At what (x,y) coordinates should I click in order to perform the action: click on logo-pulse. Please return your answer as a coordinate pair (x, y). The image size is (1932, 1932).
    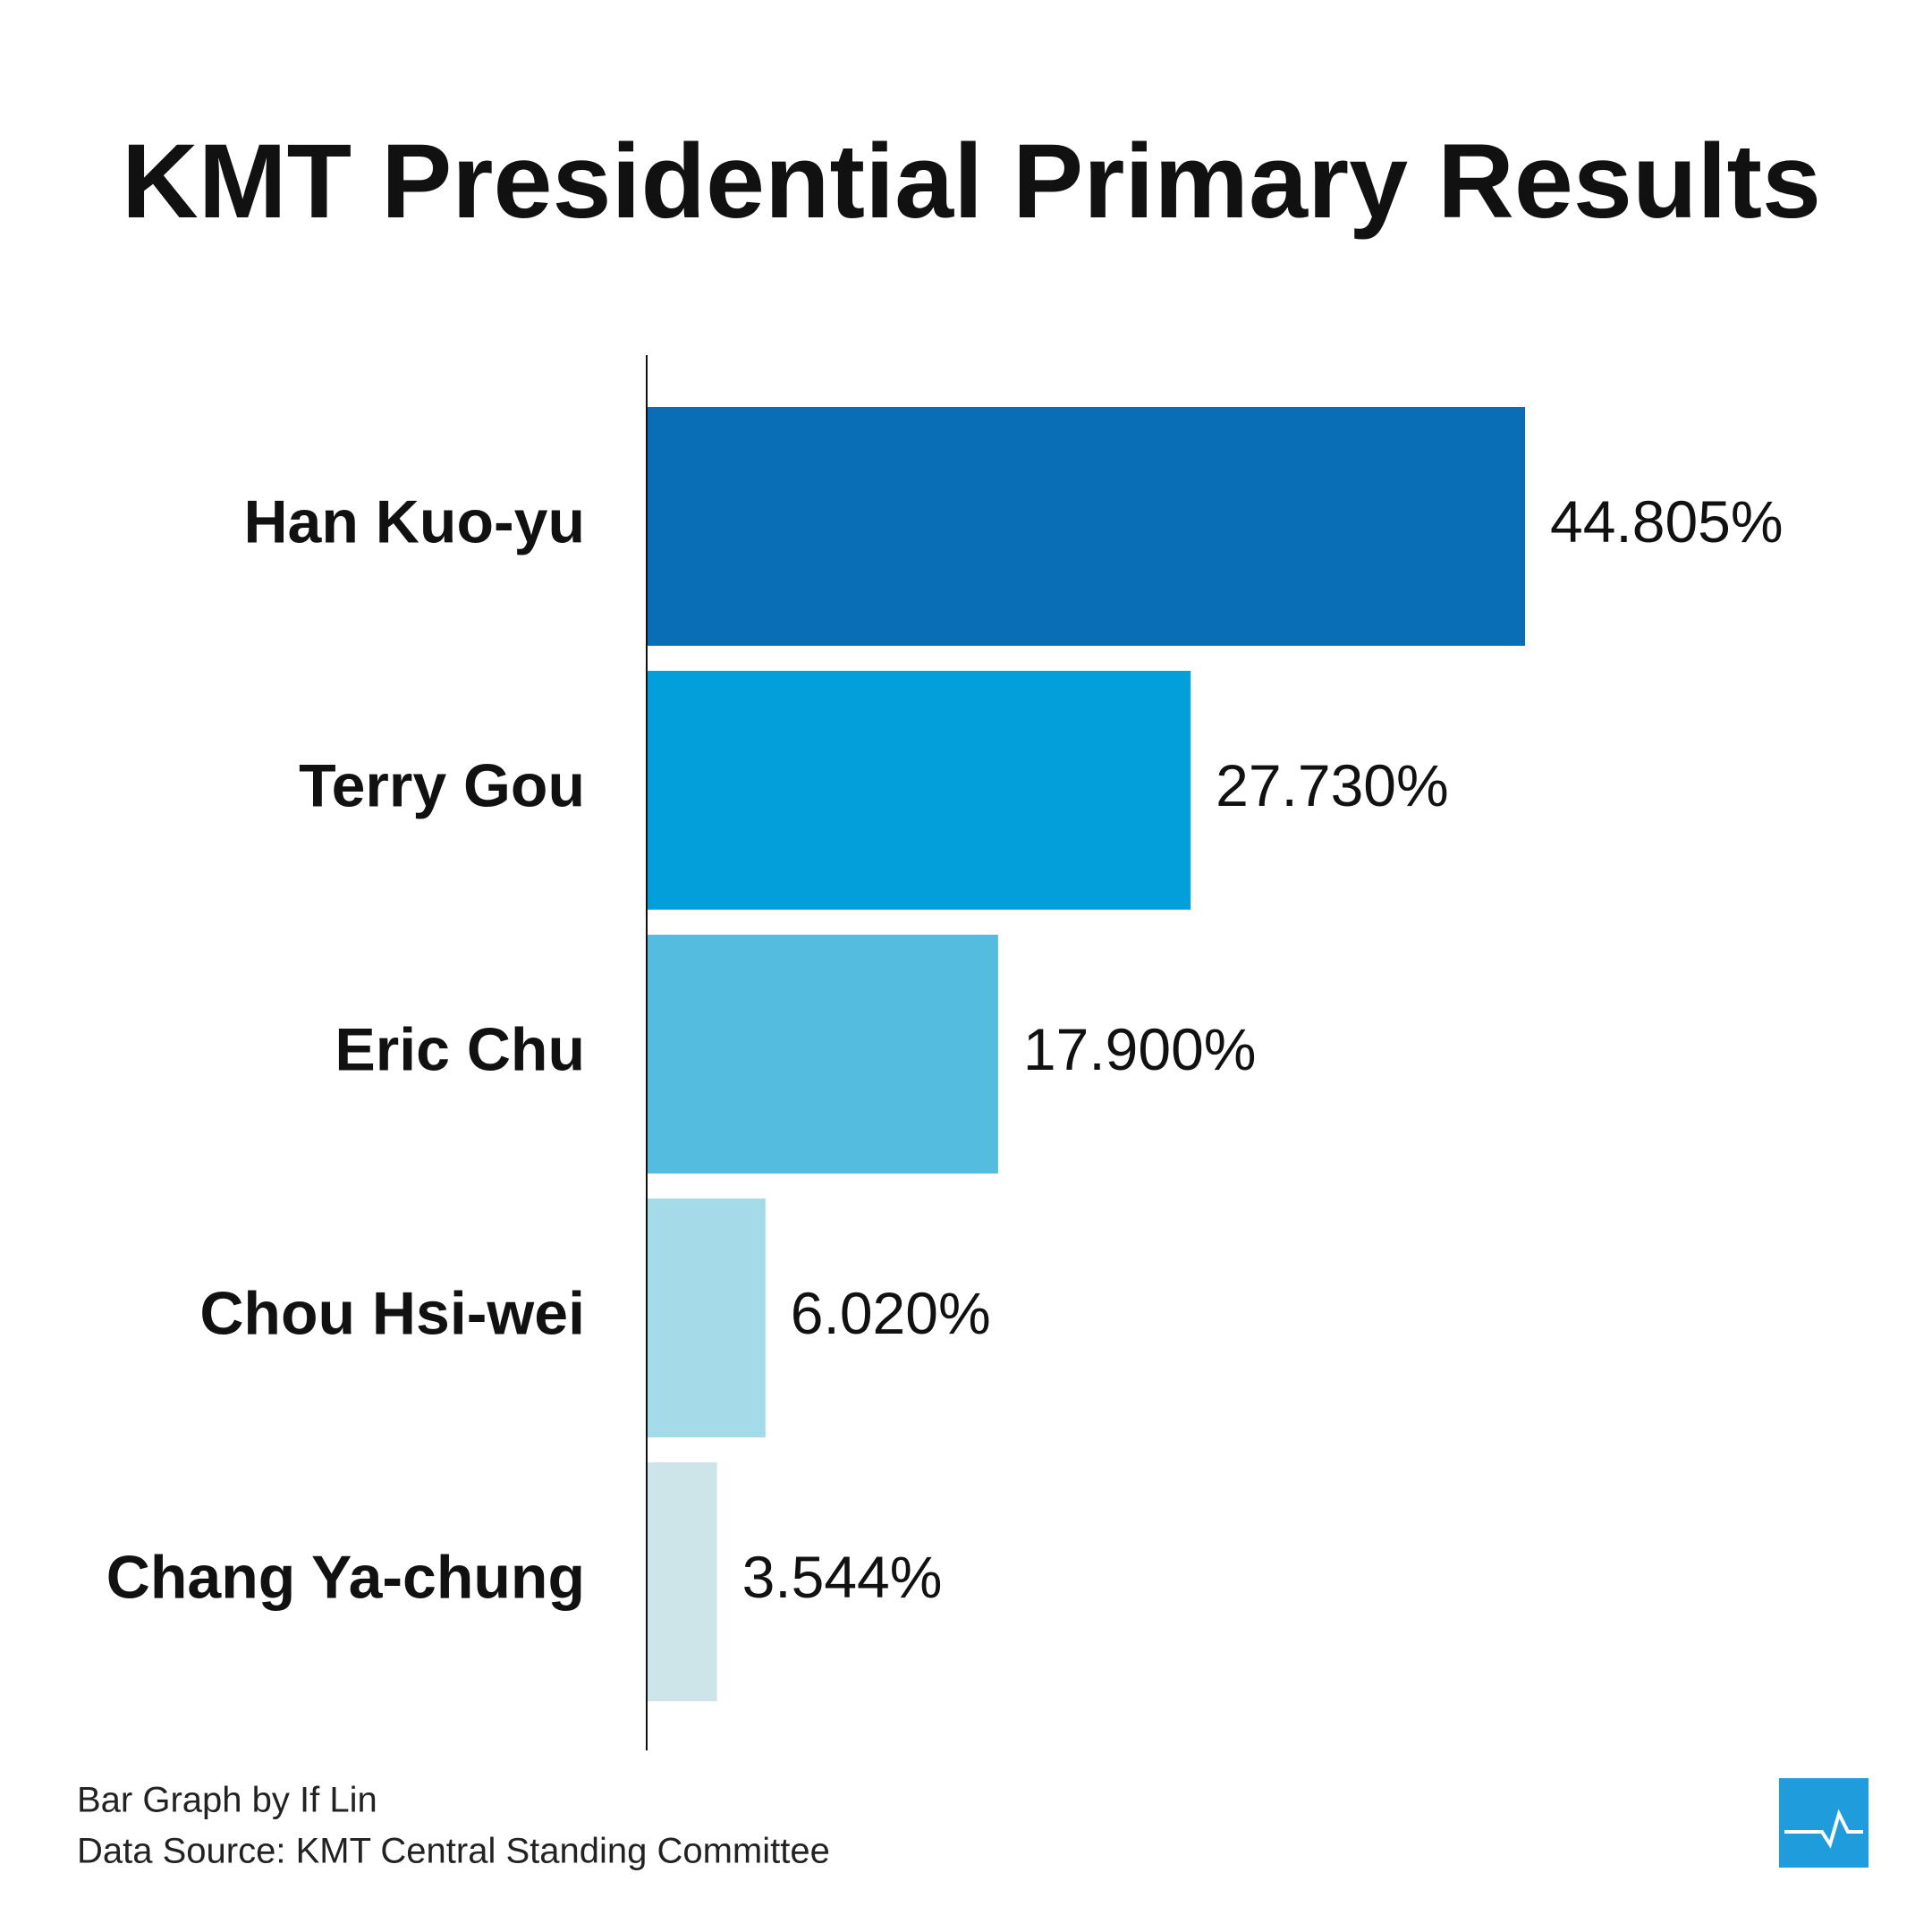
    Looking at the image, I should click on (1823, 1829).